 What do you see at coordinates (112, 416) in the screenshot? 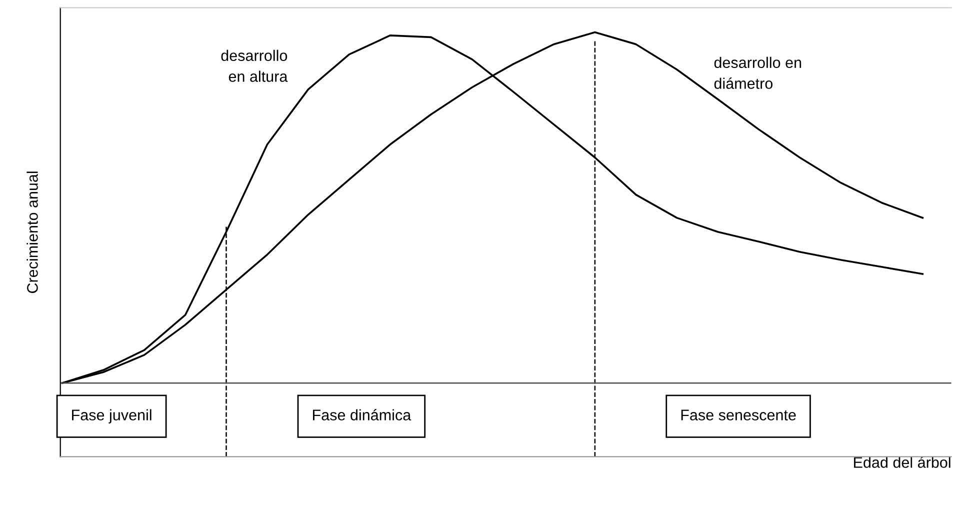
I see `text: Fase juvenil` at bounding box center [112, 416].